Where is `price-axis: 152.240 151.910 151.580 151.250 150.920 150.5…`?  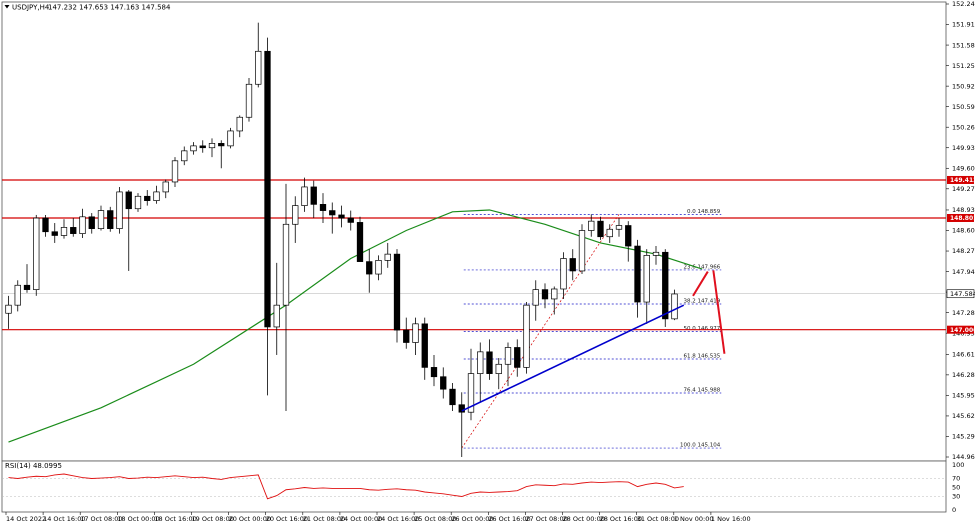 price-axis: 152.240 151.910 151.580 151.250 150.920 150.5… is located at coordinates (960, 230).